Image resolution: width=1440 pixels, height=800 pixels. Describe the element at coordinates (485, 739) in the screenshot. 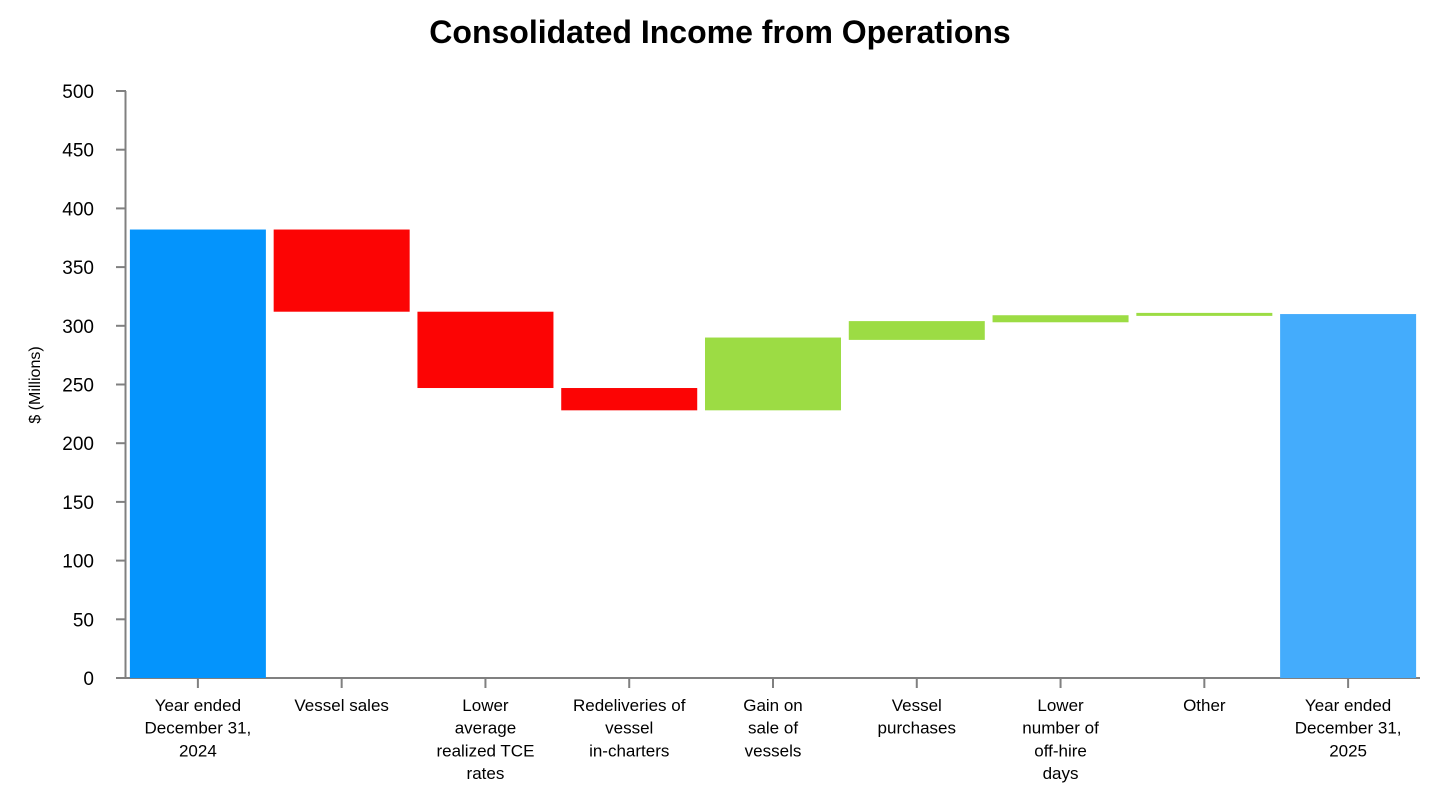

I see `x-category-label: Lower average realized TCE rates` at that location.